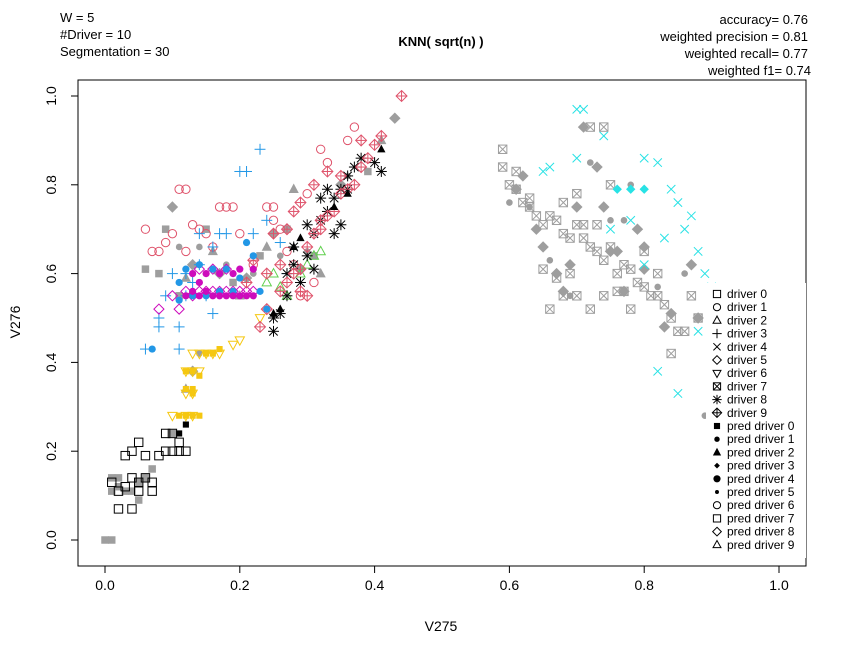 Image resolution: width=846 pixels, height=655 pixels. I want to click on driver-2-point, so click(321, 250).